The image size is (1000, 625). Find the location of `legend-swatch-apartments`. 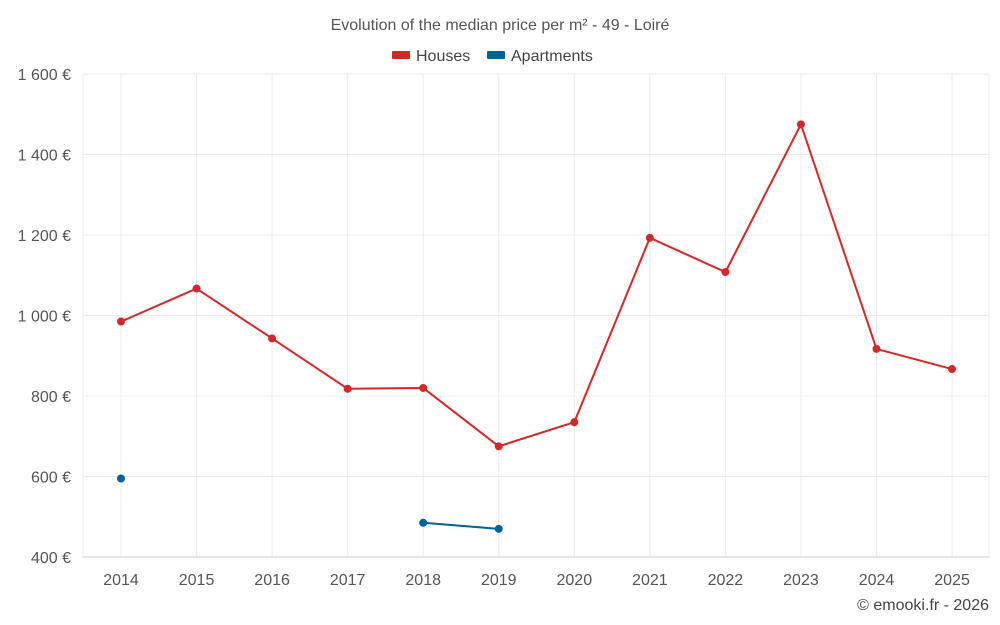

legend-swatch-apartments is located at coordinates (496, 55).